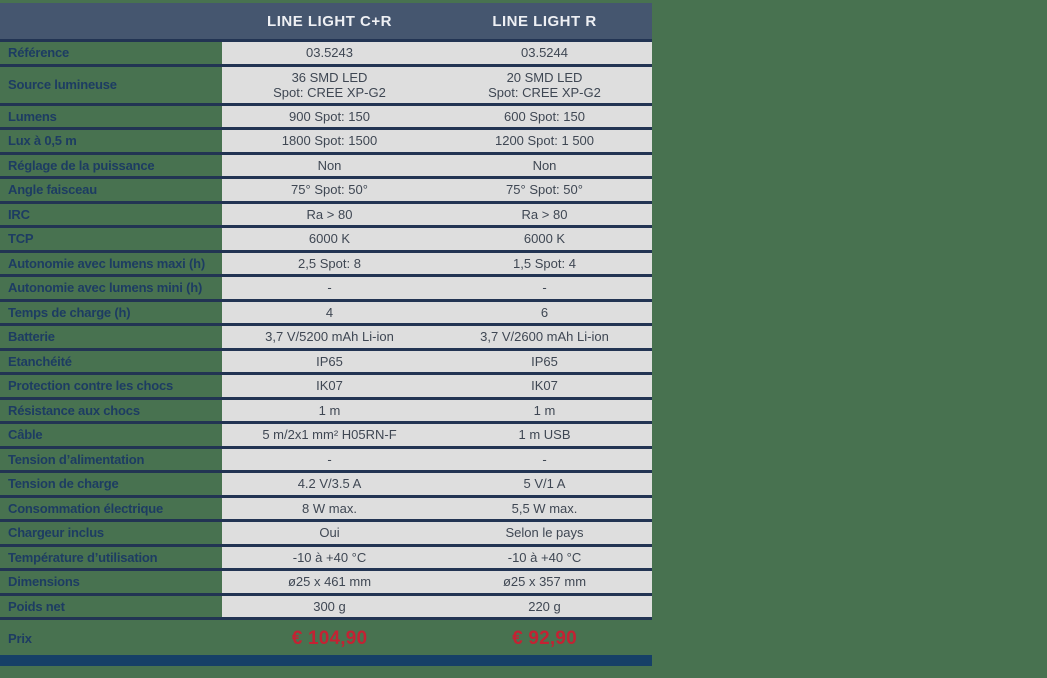 Image resolution: width=1047 pixels, height=678 pixels. What do you see at coordinates (329, 116) in the screenshot?
I see `row-value-1: 900 Spot: 150` at bounding box center [329, 116].